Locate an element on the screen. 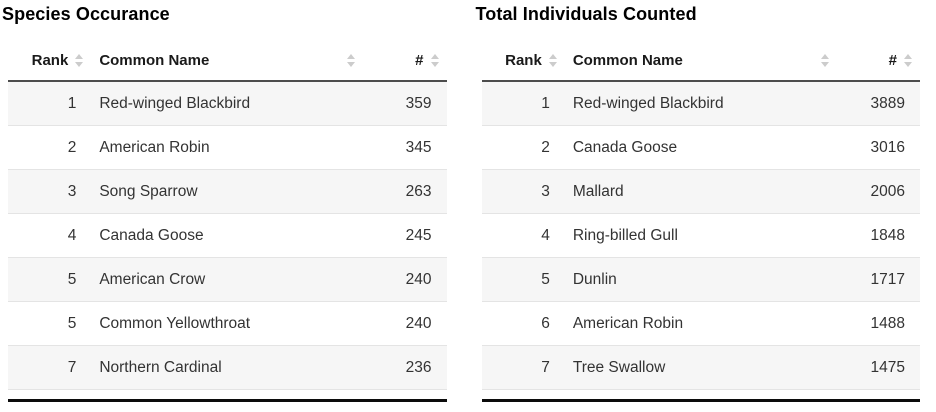 This screenshot has height=412, width=936. table-row: 5 American Crow 240 is located at coordinates (227, 279).